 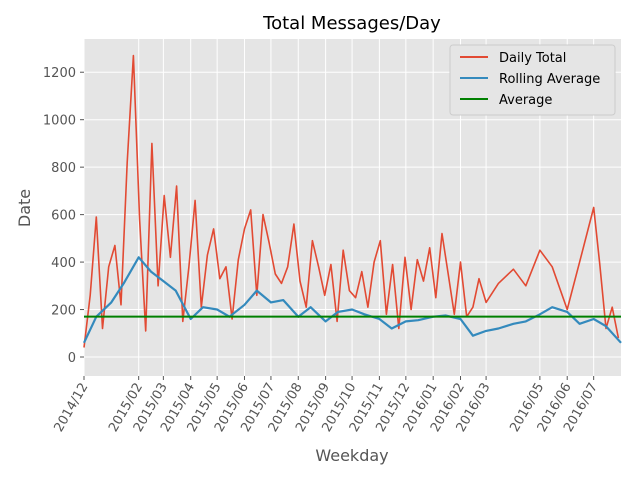 I want to click on y-tick-label: 0, so click(x=72, y=358).